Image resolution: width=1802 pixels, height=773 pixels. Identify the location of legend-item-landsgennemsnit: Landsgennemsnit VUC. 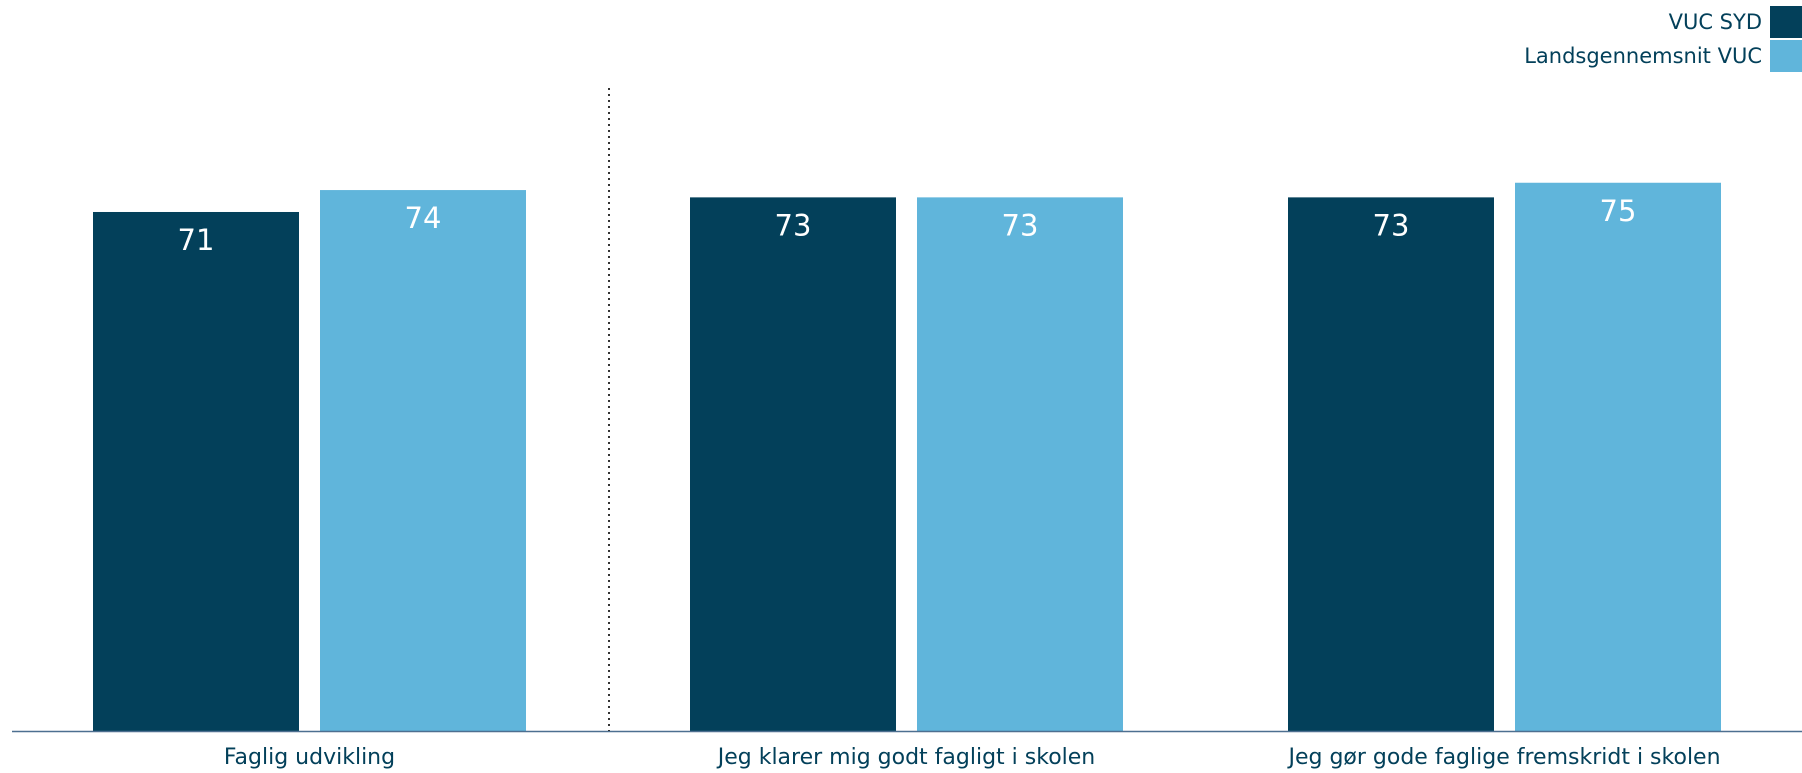
(1663, 56).